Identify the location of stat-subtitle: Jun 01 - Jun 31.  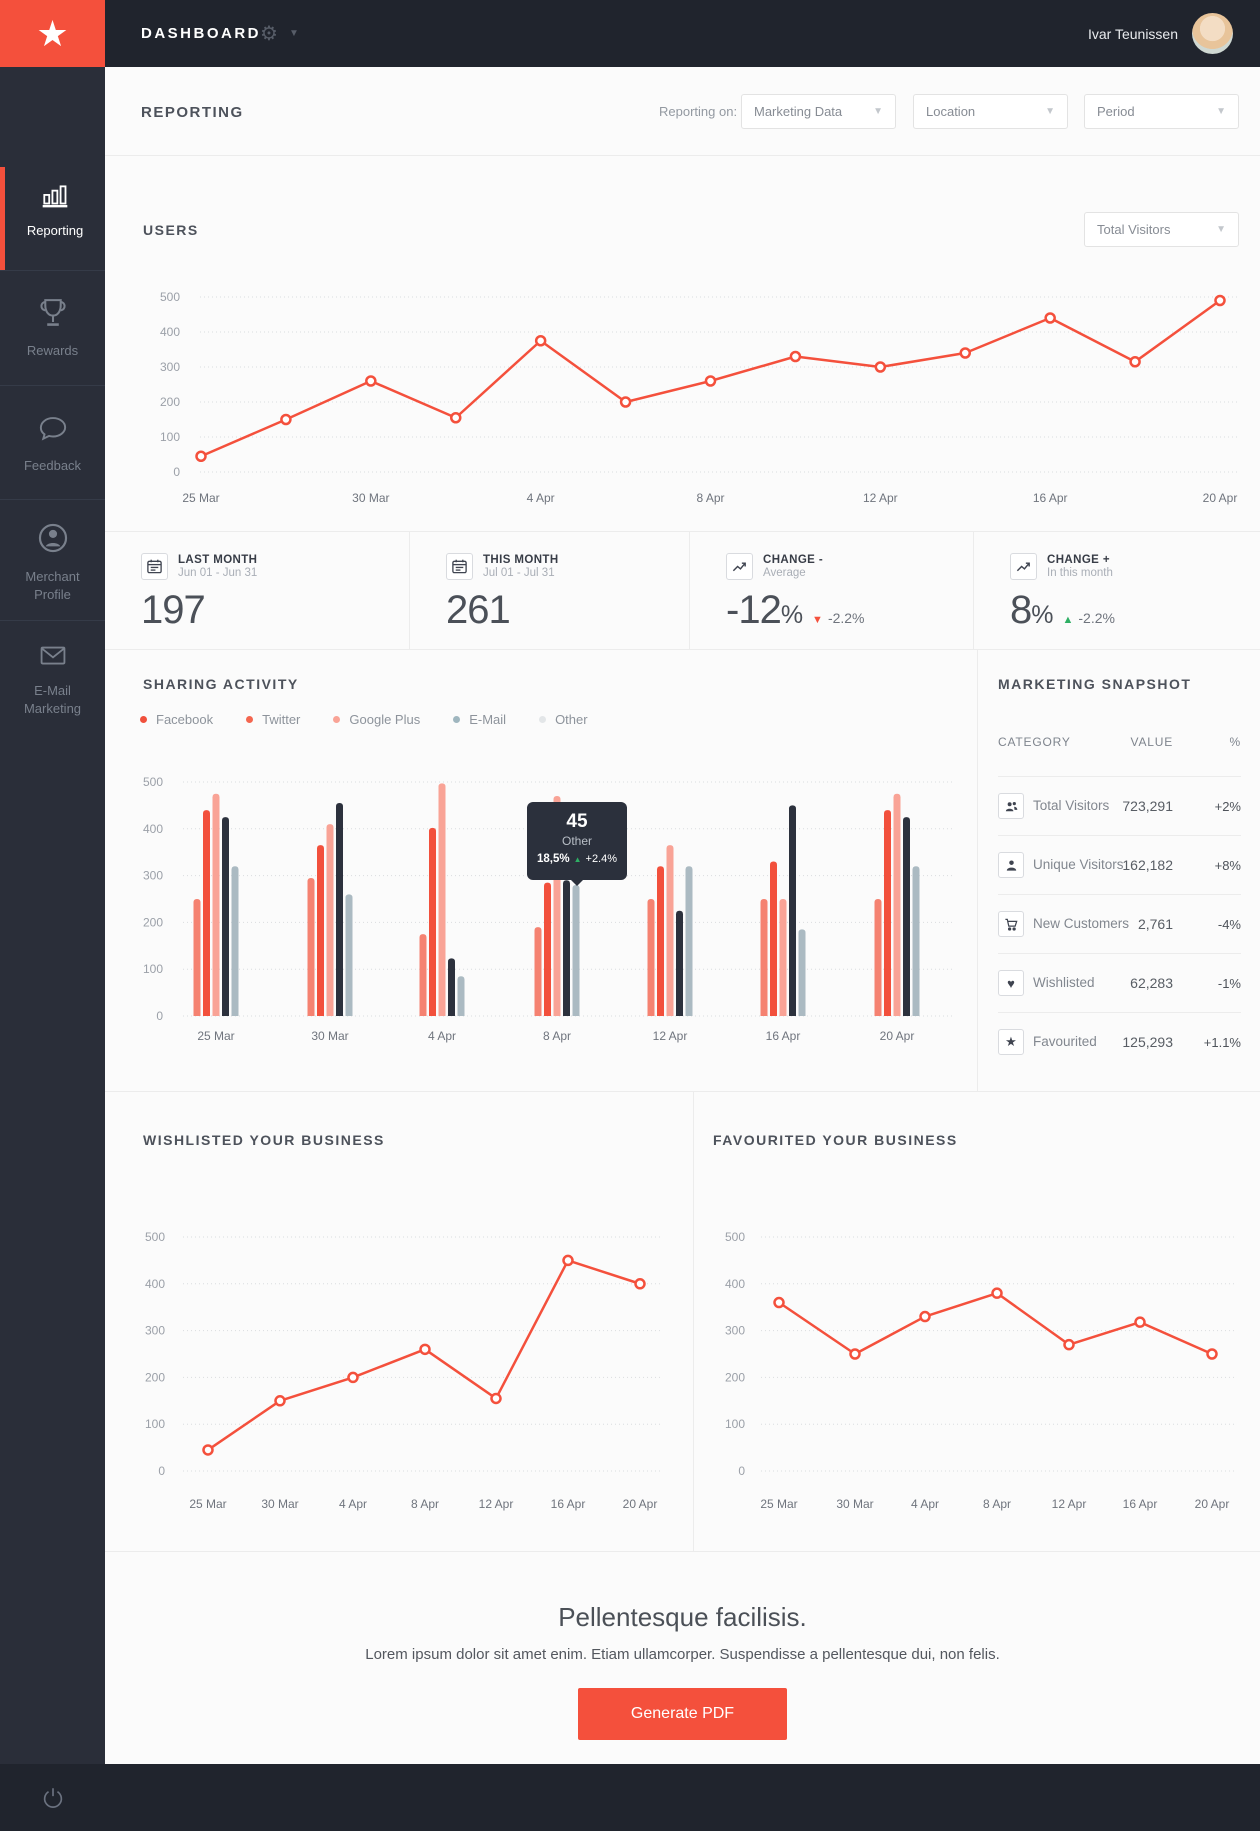
(218, 573).